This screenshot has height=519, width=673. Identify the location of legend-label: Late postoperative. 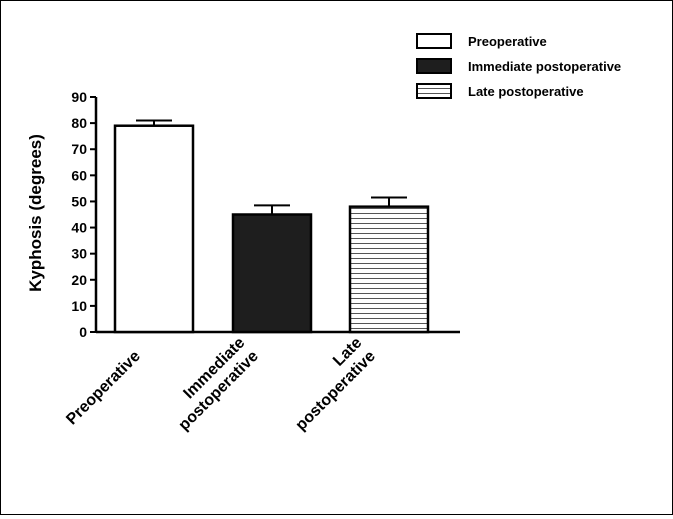
(526, 91).